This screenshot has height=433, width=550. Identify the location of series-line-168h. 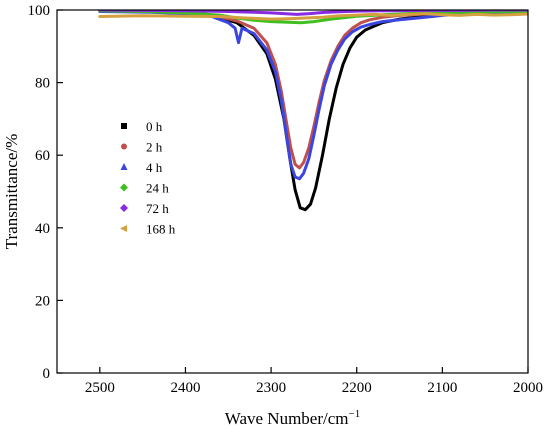
(313, 16).